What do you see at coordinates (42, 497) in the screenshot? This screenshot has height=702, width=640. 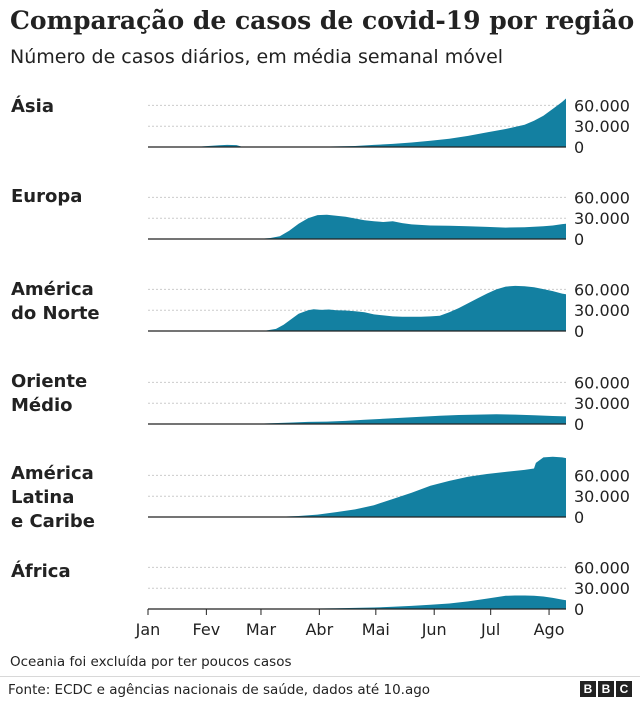 I see `region-label: Latina` at bounding box center [42, 497].